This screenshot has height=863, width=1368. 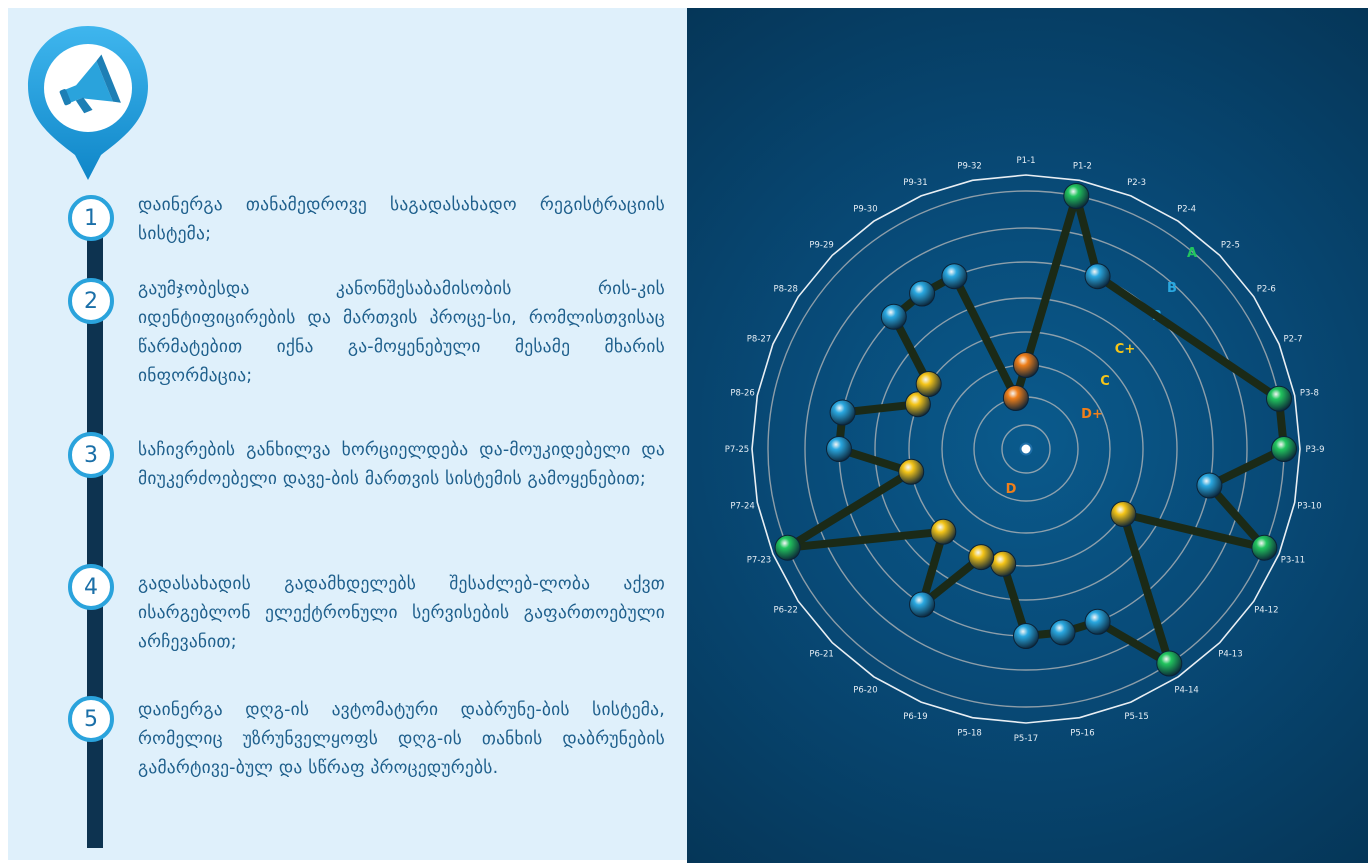 I want to click on category-label: P5-16, so click(x=1082, y=733).